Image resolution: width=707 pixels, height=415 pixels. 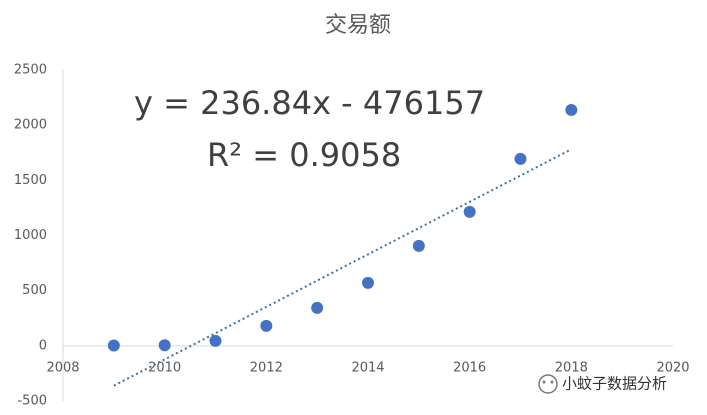 What do you see at coordinates (62, 367) in the screenshot?
I see `x-tick-label: 2008` at bounding box center [62, 367].